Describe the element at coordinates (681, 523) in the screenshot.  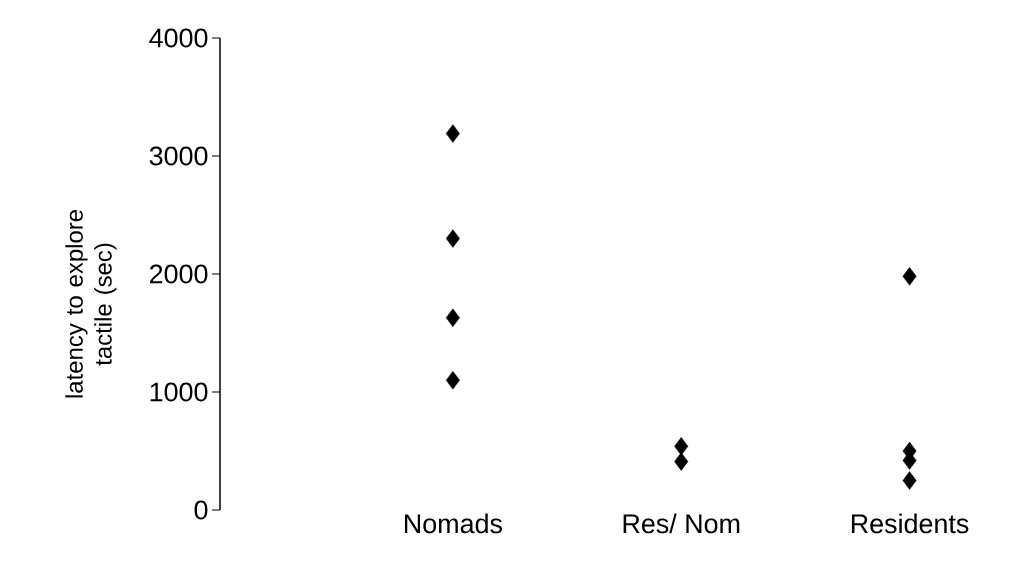
I see `x-tick-label: Res/ Nom` at that location.